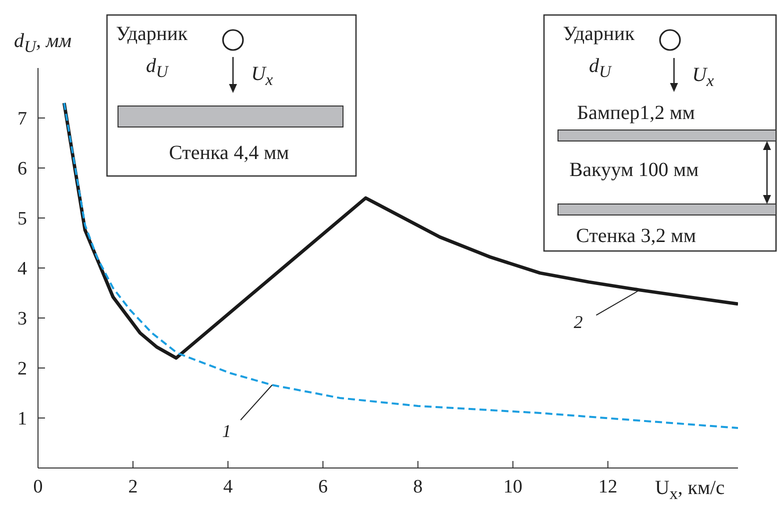 This screenshot has width=777, height=505. I want to click on y-tick-label: 1, so click(22, 419).